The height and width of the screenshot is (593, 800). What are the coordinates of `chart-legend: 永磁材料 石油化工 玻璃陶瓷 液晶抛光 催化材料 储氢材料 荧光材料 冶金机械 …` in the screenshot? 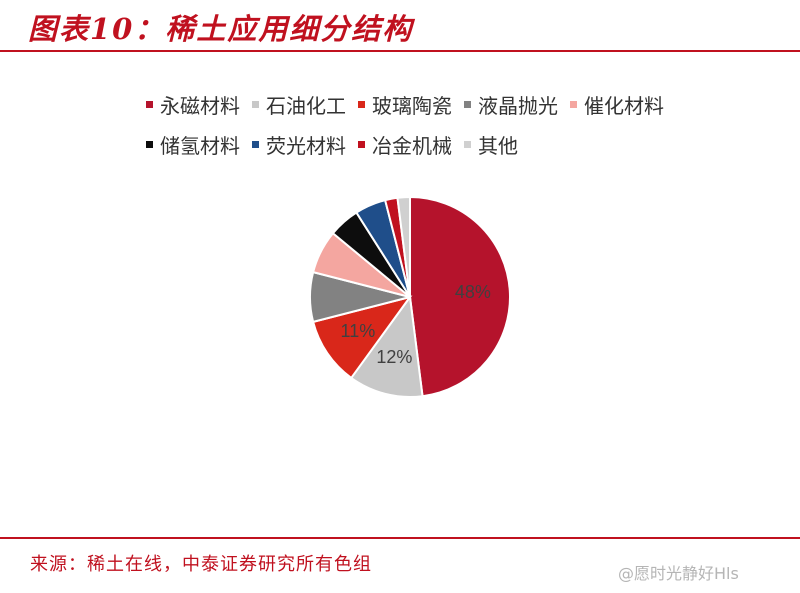 It's located at (436, 124).